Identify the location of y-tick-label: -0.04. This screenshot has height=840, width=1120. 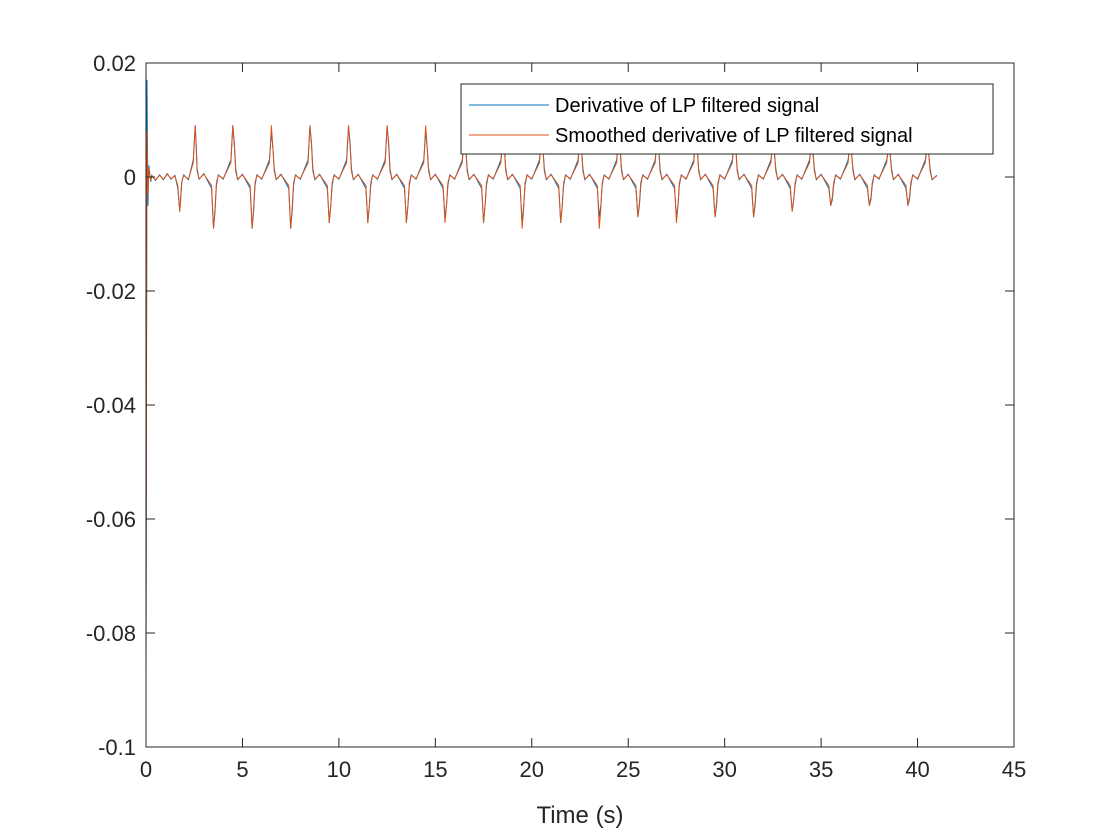
(111, 405).